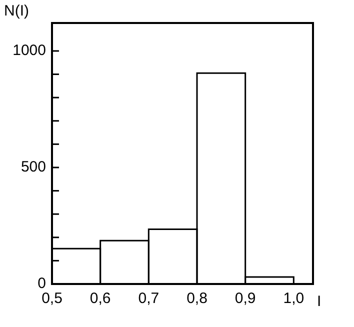 The height and width of the screenshot is (327, 354). Describe the element at coordinates (33, 167) in the screenshot. I see `y-tick-label: 500` at that location.